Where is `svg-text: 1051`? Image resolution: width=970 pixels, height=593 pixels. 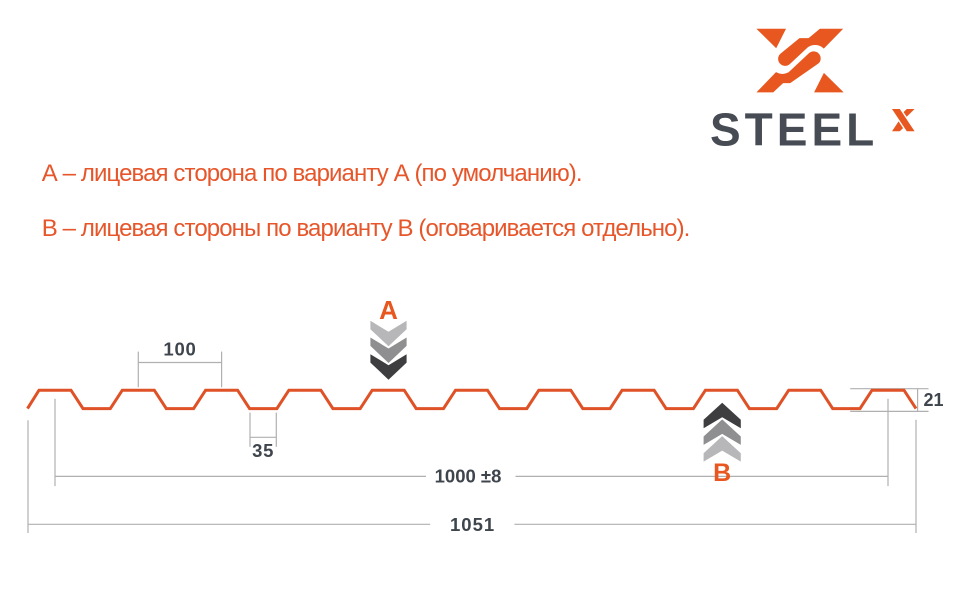 svg-text: 1051 is located at coordinates (472, 524).